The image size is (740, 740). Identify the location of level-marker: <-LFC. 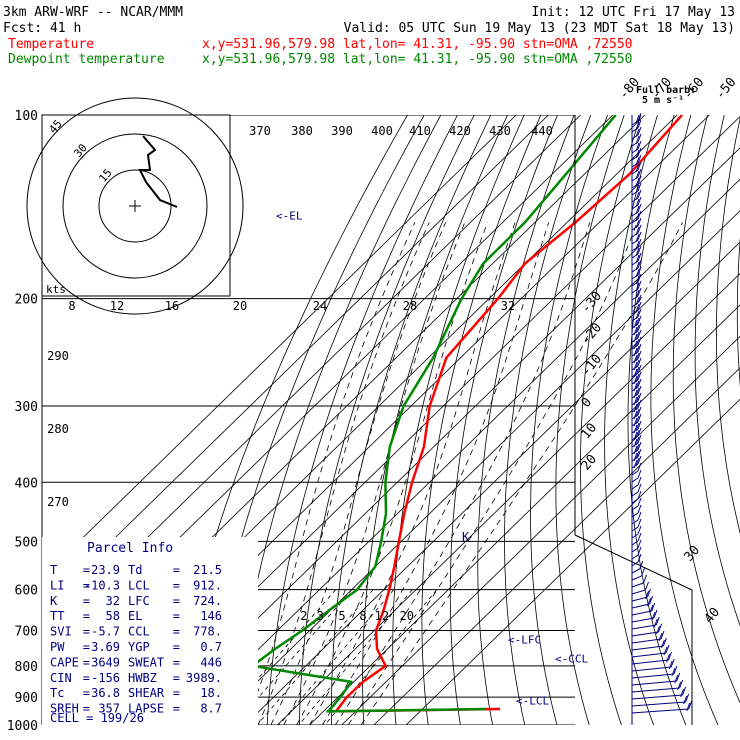
(524, 639).